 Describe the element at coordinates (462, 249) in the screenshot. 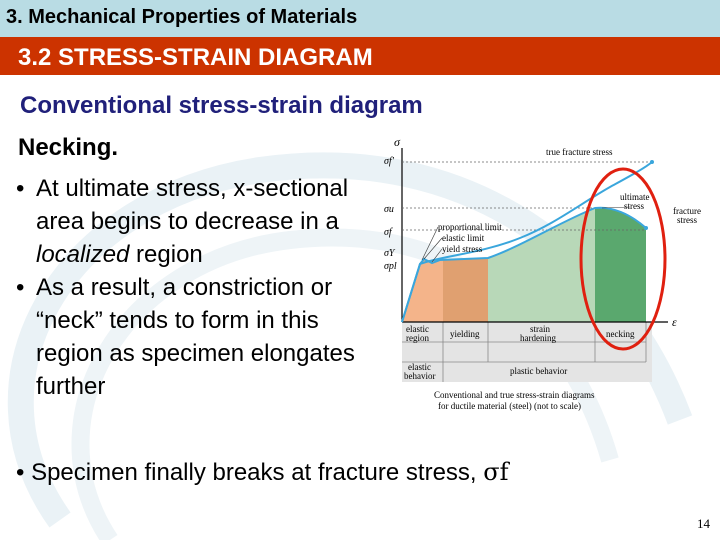

I see `yield-stress-label: yield stress` at that location.